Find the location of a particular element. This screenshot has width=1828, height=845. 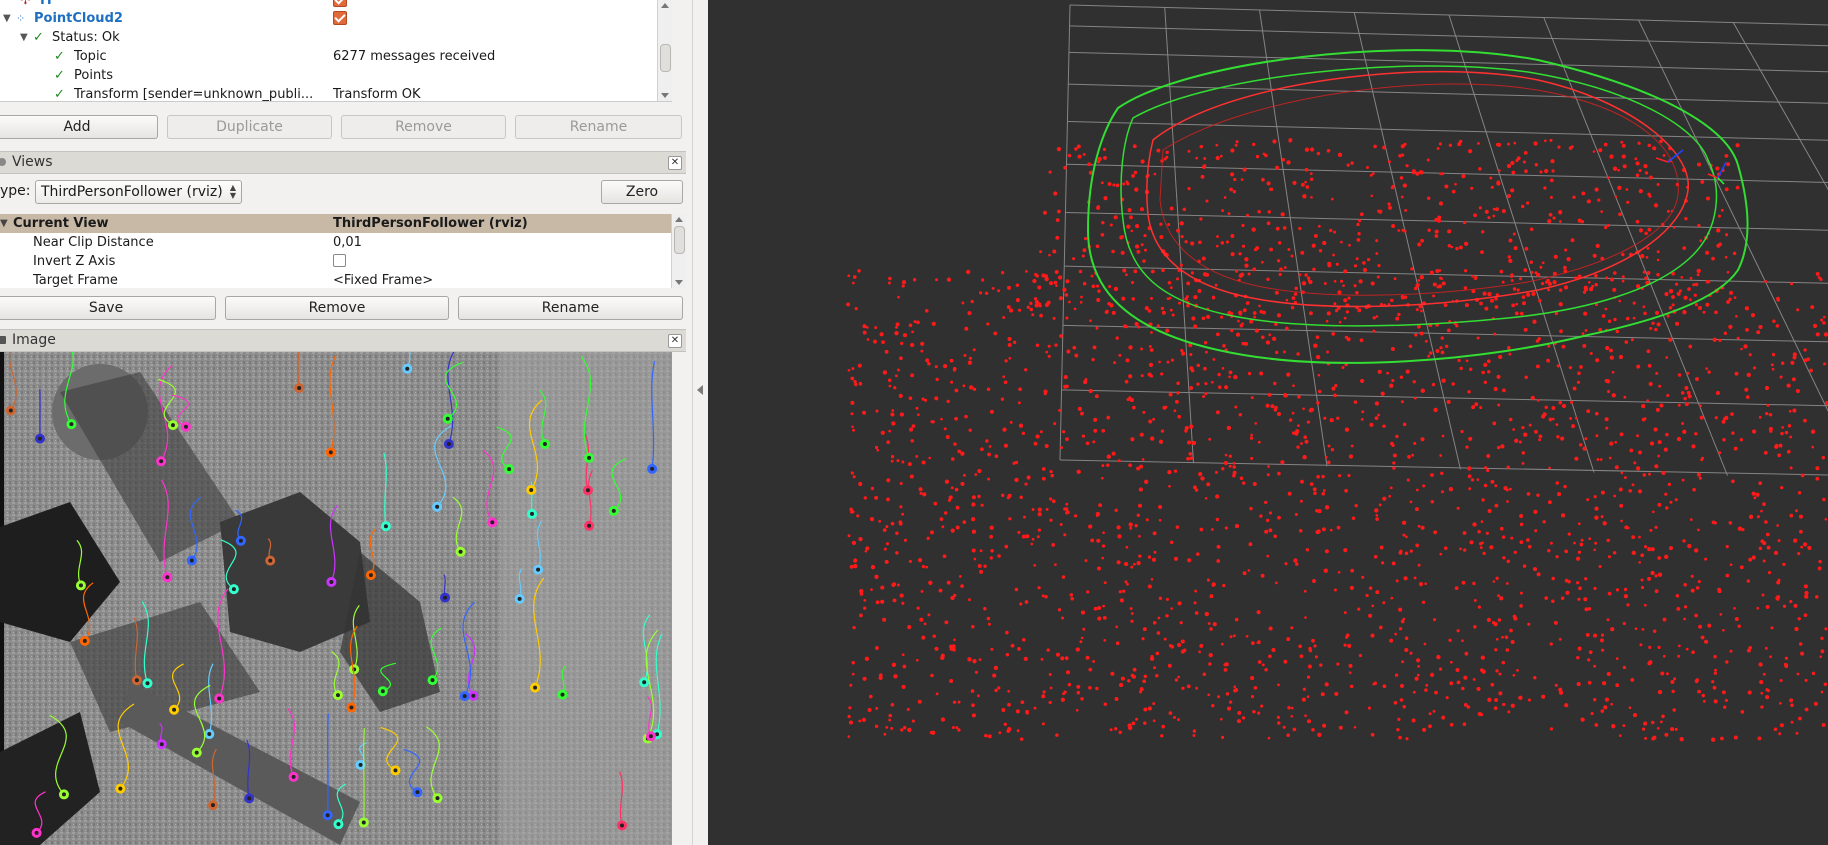

view-type-select: ThirdPersonFollower (rviz) ▲ ▼ is located at coordinates (138, 192).